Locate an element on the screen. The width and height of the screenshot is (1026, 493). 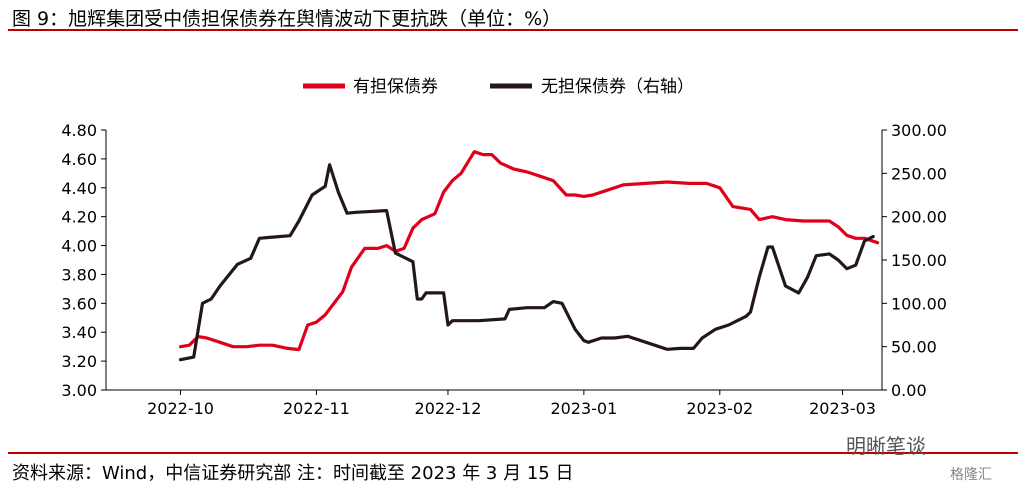
x-tick-label: 2022-11 is located at coordinates (316, 408).